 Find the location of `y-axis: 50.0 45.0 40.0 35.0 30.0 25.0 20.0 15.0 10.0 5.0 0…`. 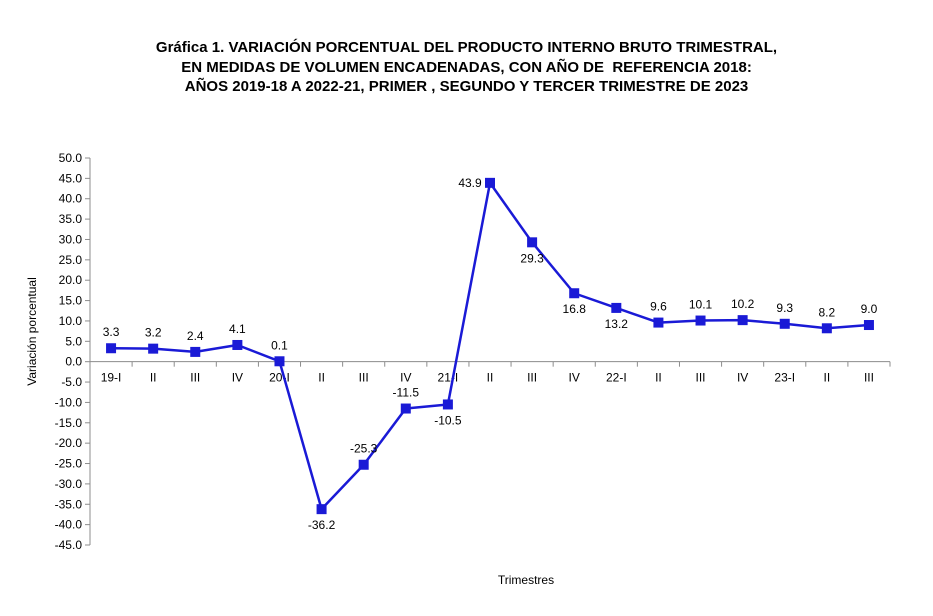

y-axis: 50.0 45.0 40.0 35.0 30.0 25.0 20.0 15.0 10.0 5.0 0… is located at coordinates (73, 351).